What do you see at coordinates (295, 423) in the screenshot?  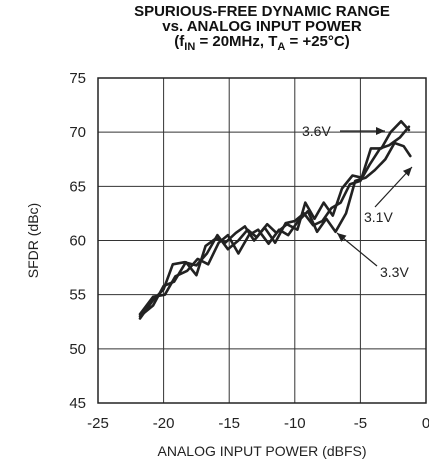 I see `x-tick-label: -10` at bounding box center [295, 423].